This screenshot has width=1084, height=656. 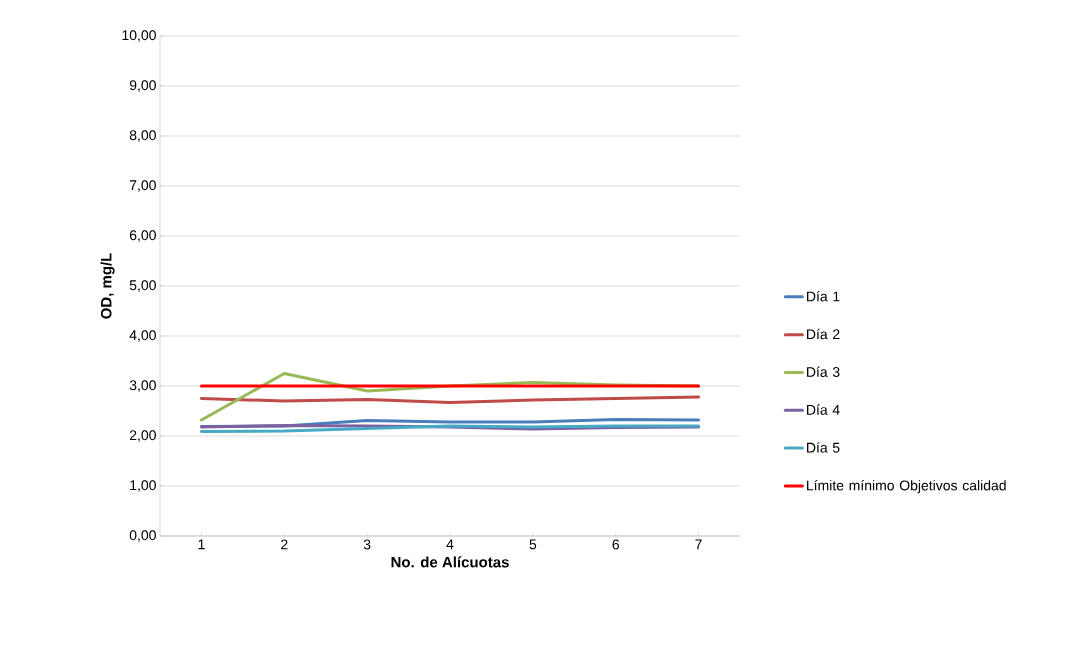 I want to click on x-tick-label: 7, so click(x=698, y=544).